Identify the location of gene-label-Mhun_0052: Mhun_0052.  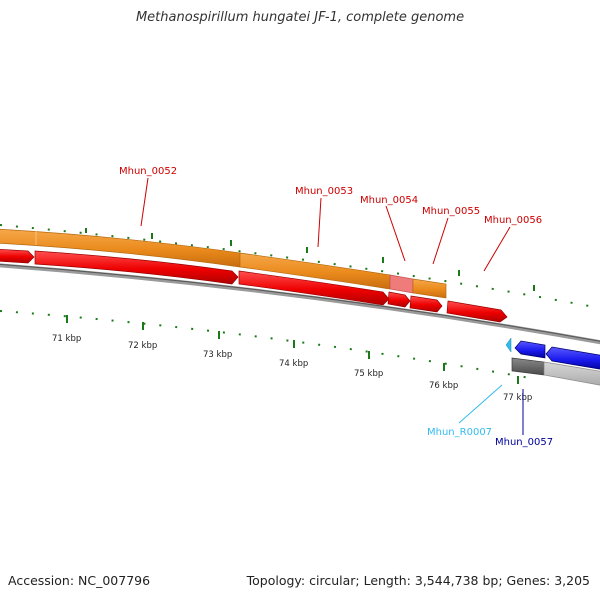
(148, 171).